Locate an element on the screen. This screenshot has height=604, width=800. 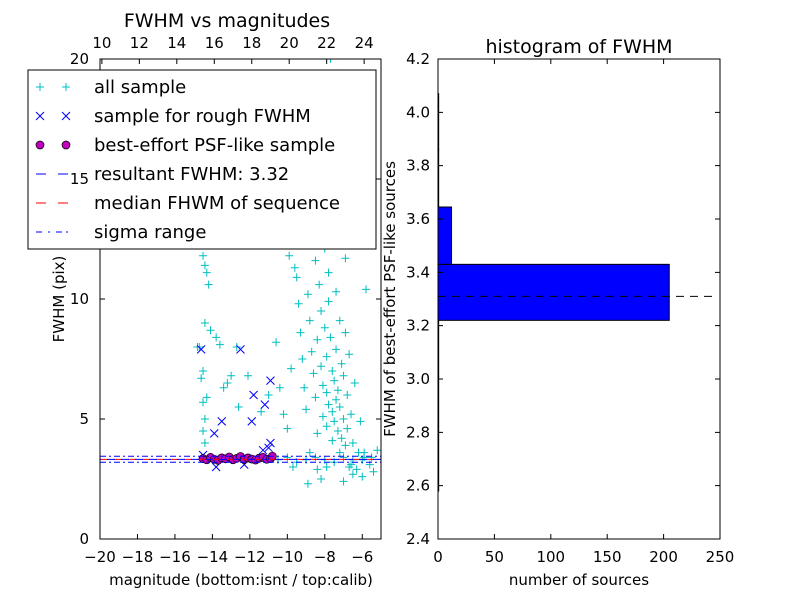
top-x-tick-label: 10 is located at coordinates (101, 43).